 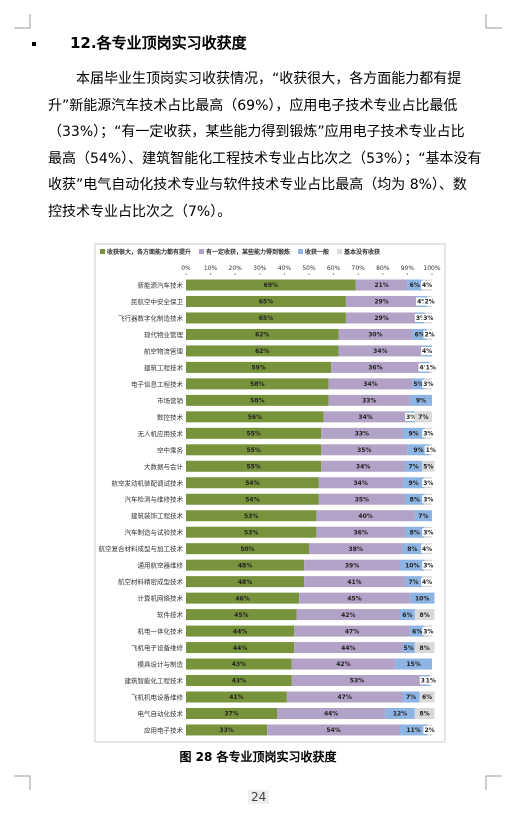 I want to click on data-label: 38%, so click(x=356, y=549).